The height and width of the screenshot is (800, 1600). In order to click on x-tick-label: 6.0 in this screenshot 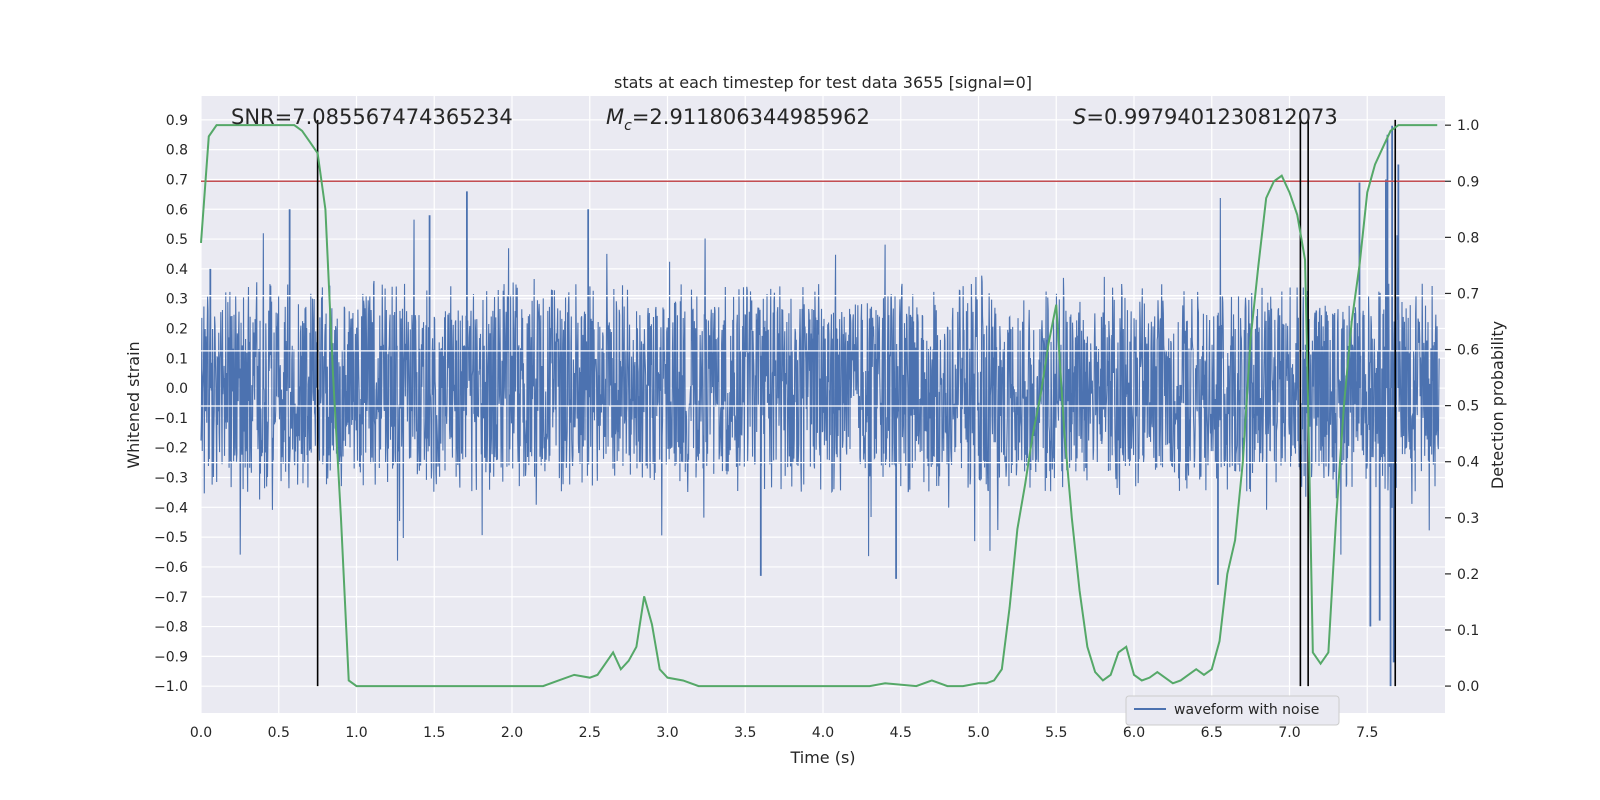, I will do `click(1134, 733)`.